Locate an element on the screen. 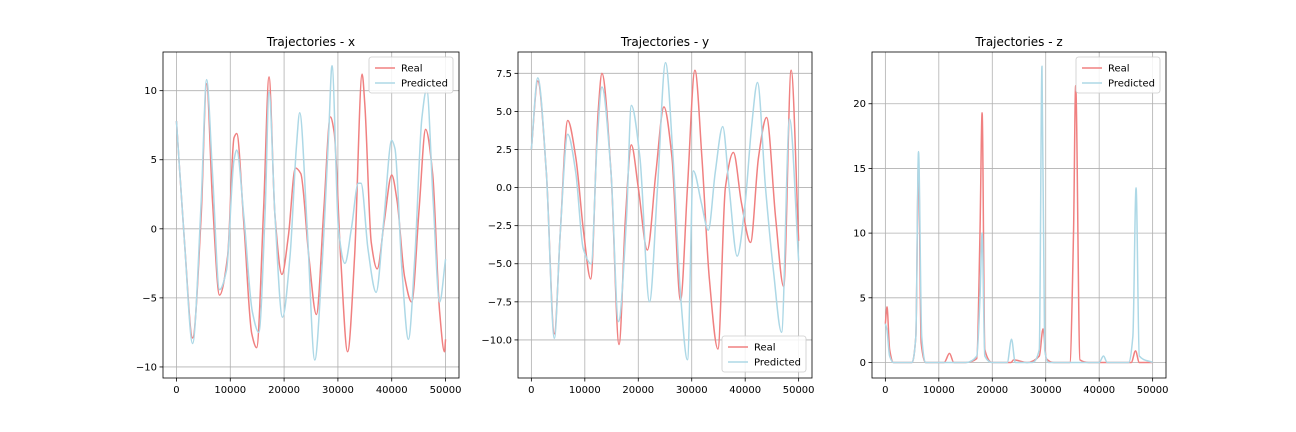 The width and height of the screenshot is (1296, 432). y-tick-label: 20 is located at coordinates (859, 104).